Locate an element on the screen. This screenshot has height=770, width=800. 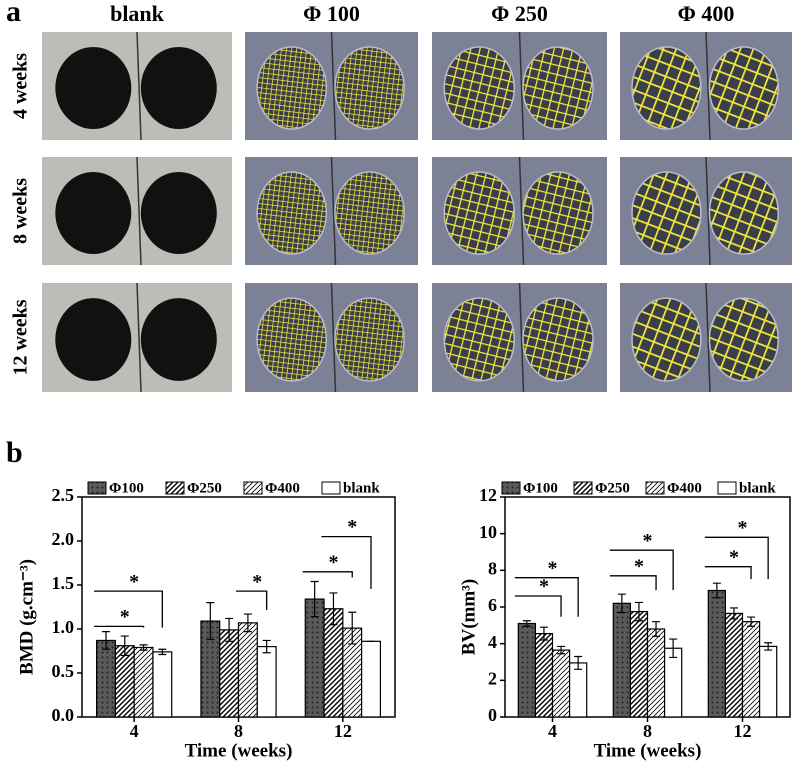
y-tick-label: 0.0 is located at coordinates (63, 715).